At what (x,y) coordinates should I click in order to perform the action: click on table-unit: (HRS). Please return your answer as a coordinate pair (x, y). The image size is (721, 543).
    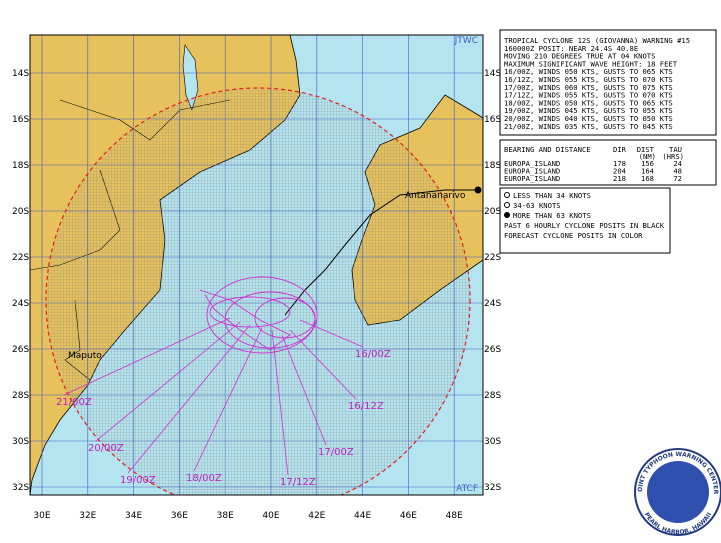
    Looking at the image, I should click on (673, 156).